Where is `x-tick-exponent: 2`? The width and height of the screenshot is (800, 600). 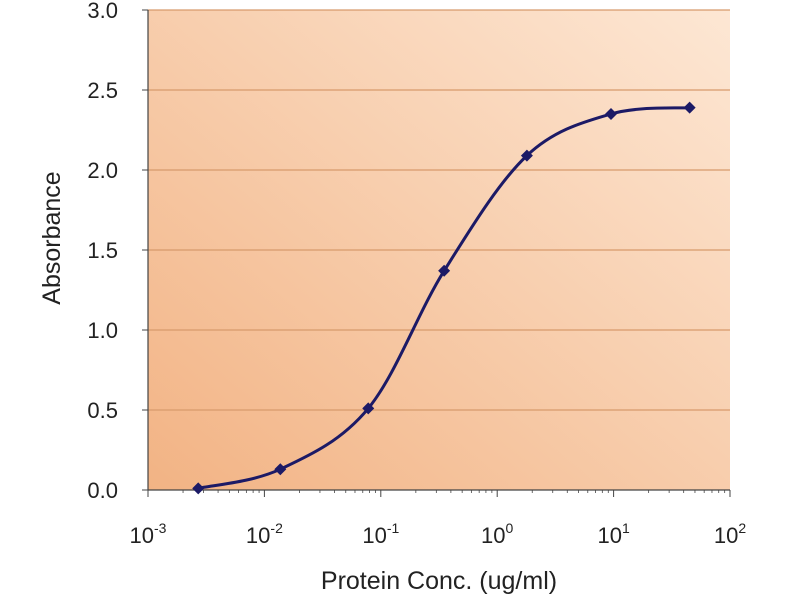
x-tick-exponent: 2 is located at coordinates (742, 528).